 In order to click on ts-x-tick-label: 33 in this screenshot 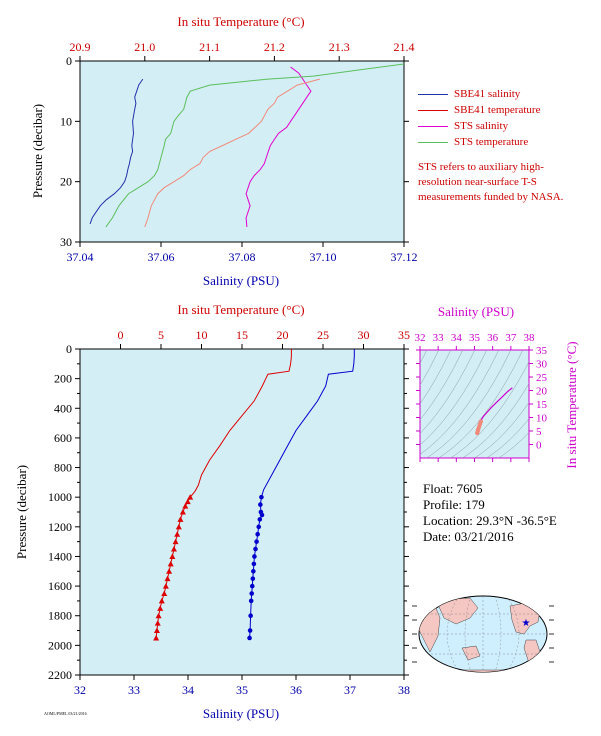, I will do `click(439, 338)`.